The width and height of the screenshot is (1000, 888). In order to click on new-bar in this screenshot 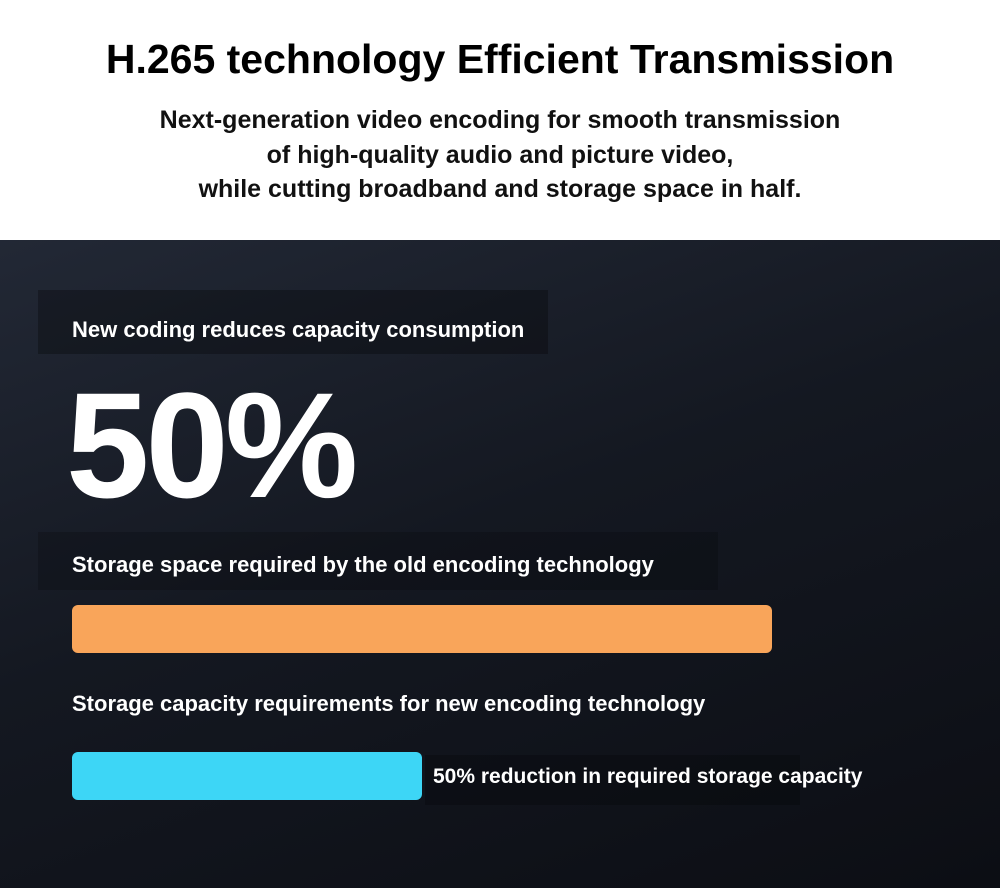, I will do `click(247, 776)`.